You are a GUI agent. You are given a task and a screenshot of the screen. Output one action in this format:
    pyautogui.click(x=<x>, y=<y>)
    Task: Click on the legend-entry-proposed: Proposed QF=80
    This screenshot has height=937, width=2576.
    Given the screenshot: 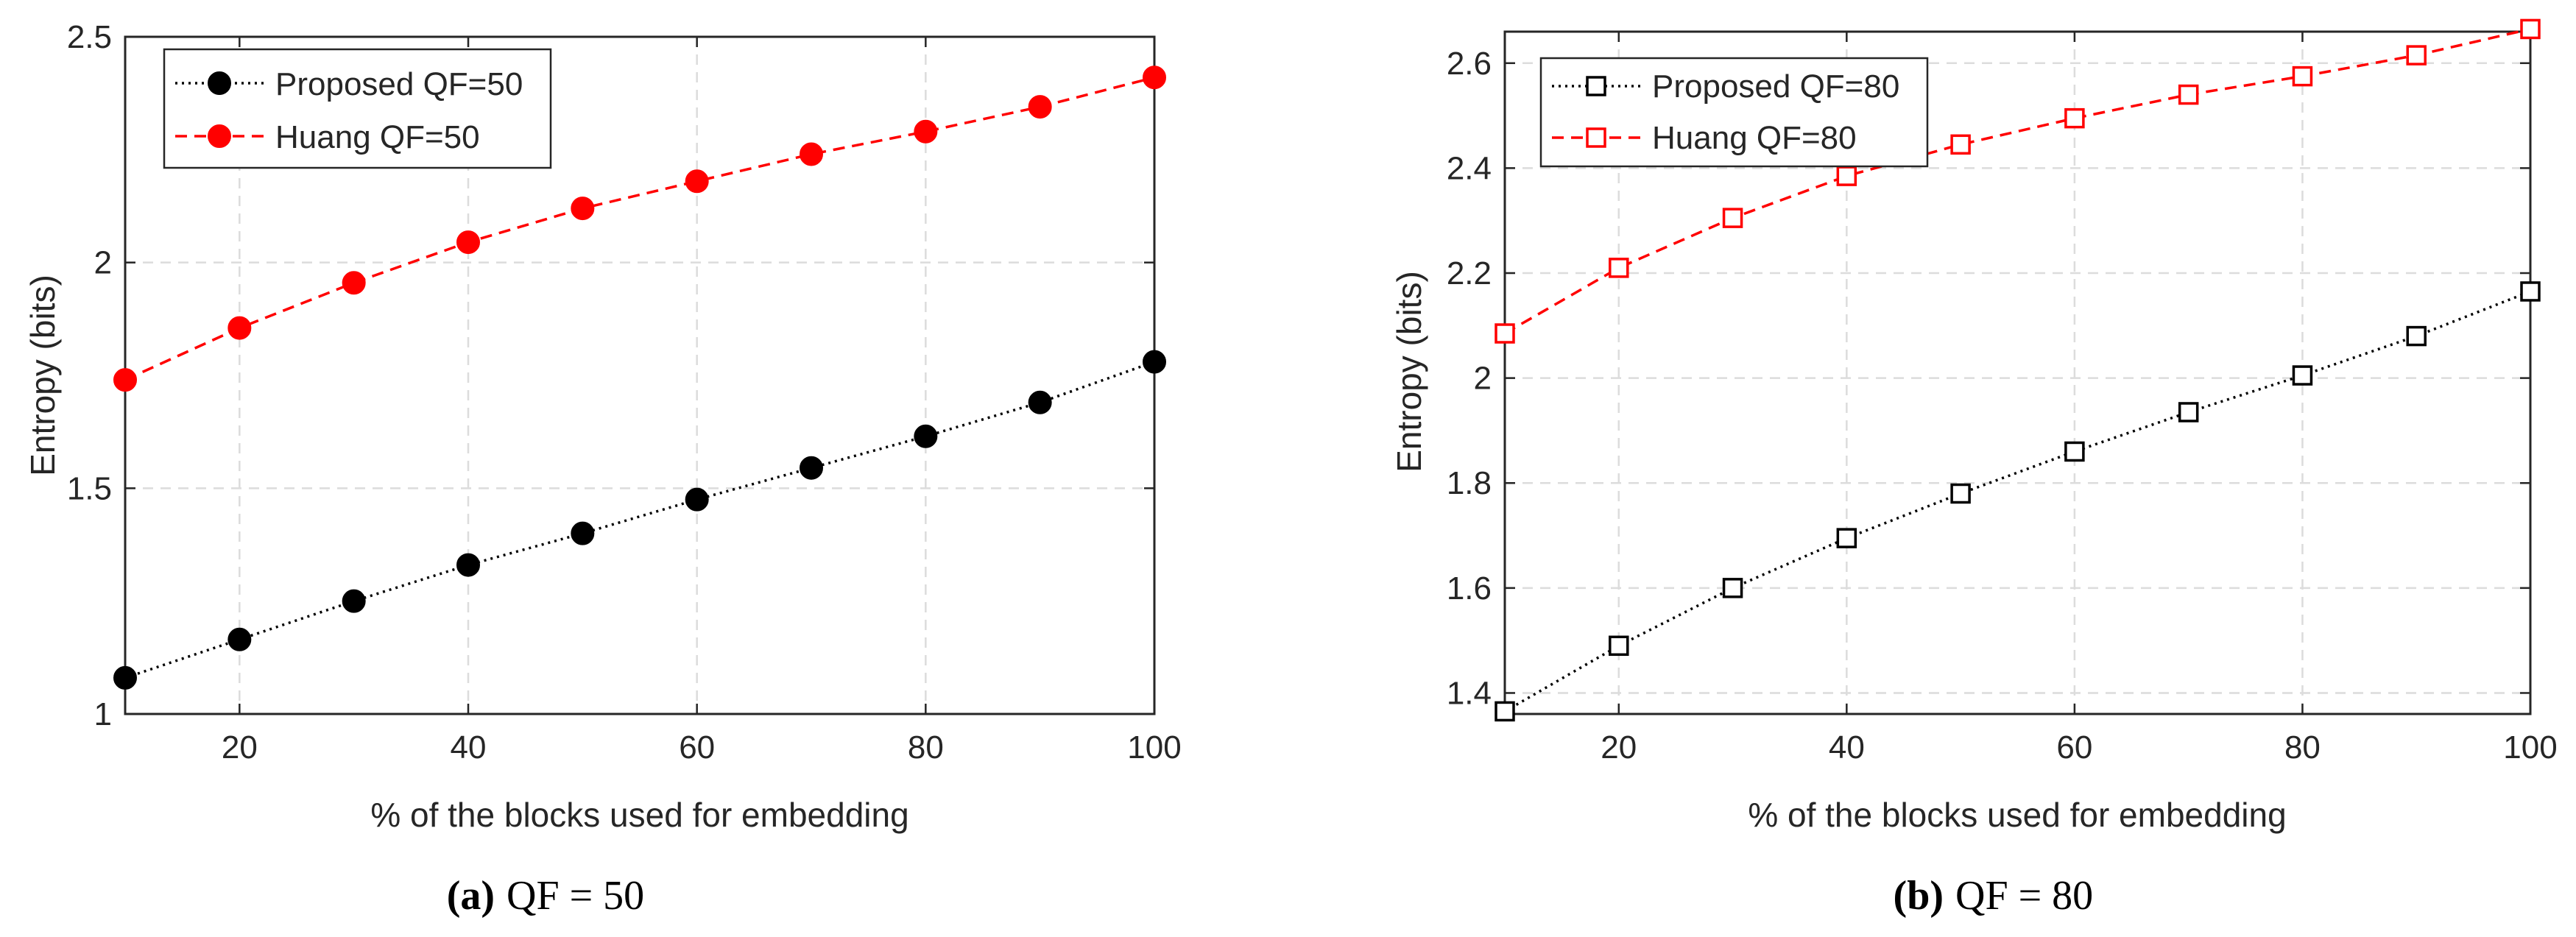 What is the action you would take?
    pyautogui.click(x=1725, y=87)
    